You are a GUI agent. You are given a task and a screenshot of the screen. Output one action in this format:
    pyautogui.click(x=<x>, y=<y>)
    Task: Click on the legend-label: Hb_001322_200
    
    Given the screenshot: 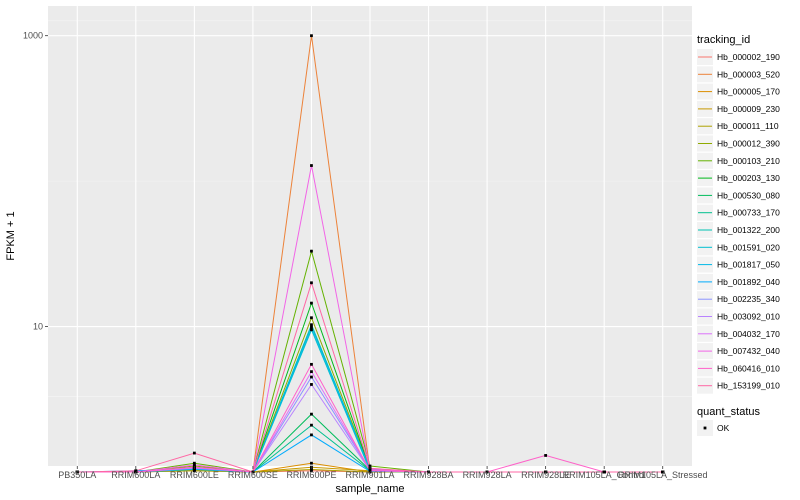 What is the action you would take?
    pyautogui.click(x=748, y=230)
    